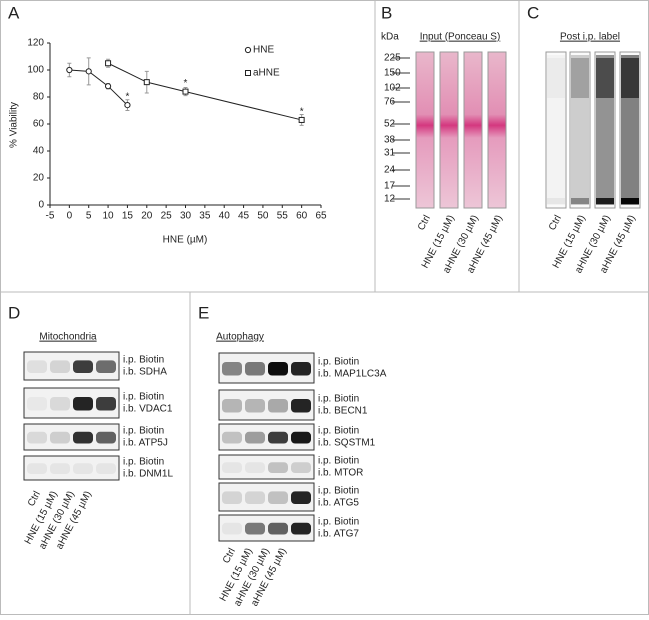  I want to click on x-tick-label: 45, so click(244, 216).